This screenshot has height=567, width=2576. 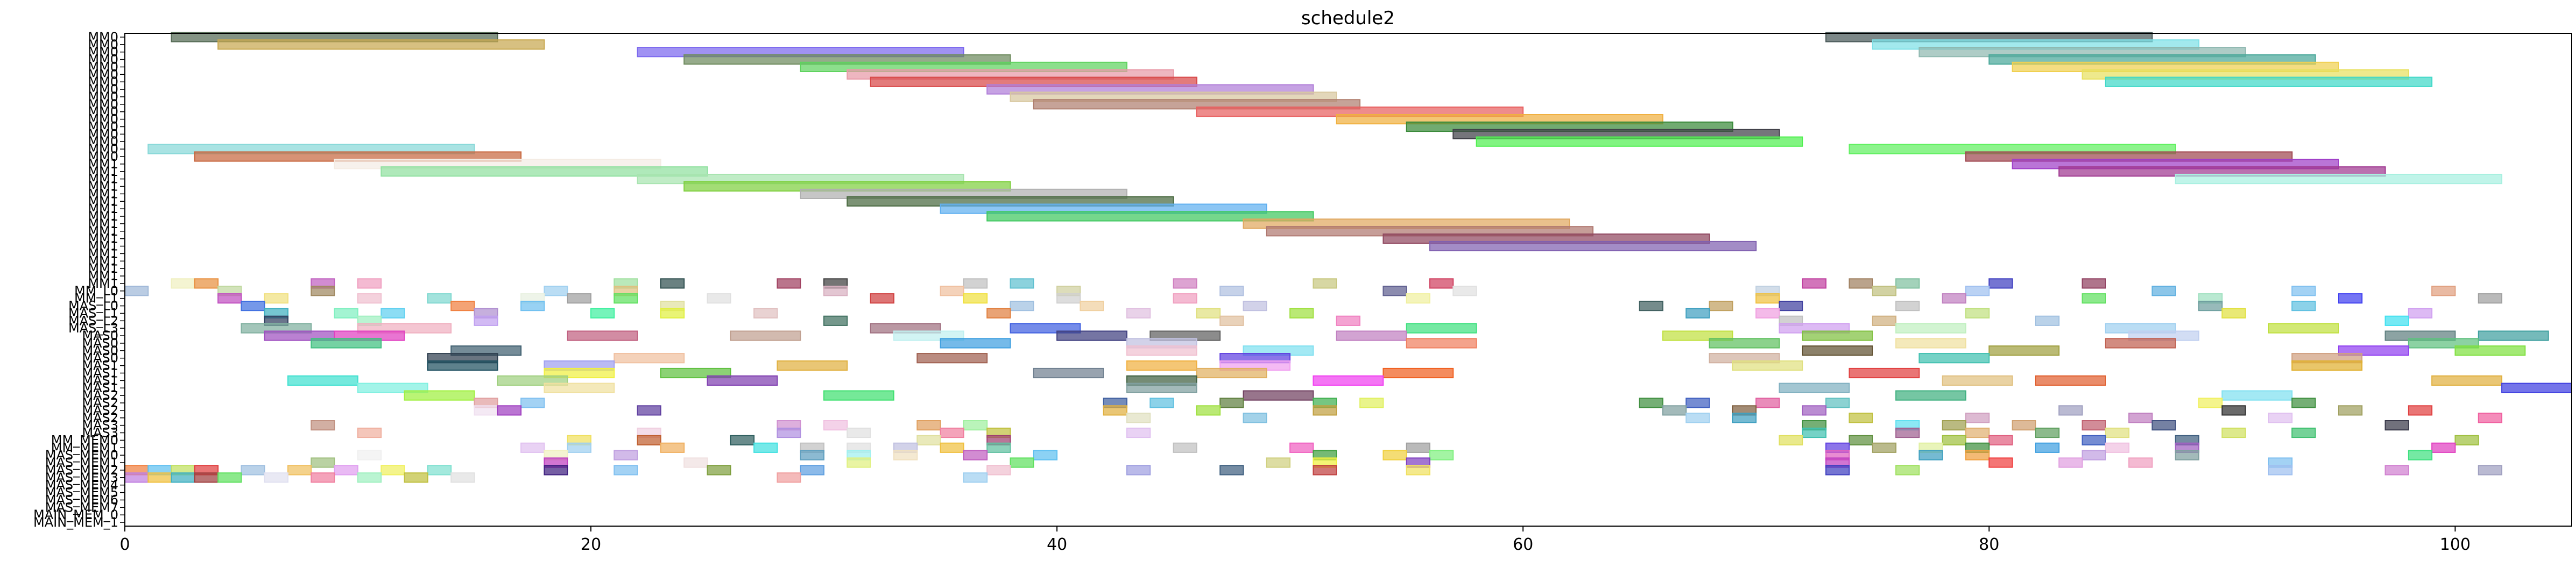 I want to click on x-tick-label: 80, so click(x=1989, y=544).